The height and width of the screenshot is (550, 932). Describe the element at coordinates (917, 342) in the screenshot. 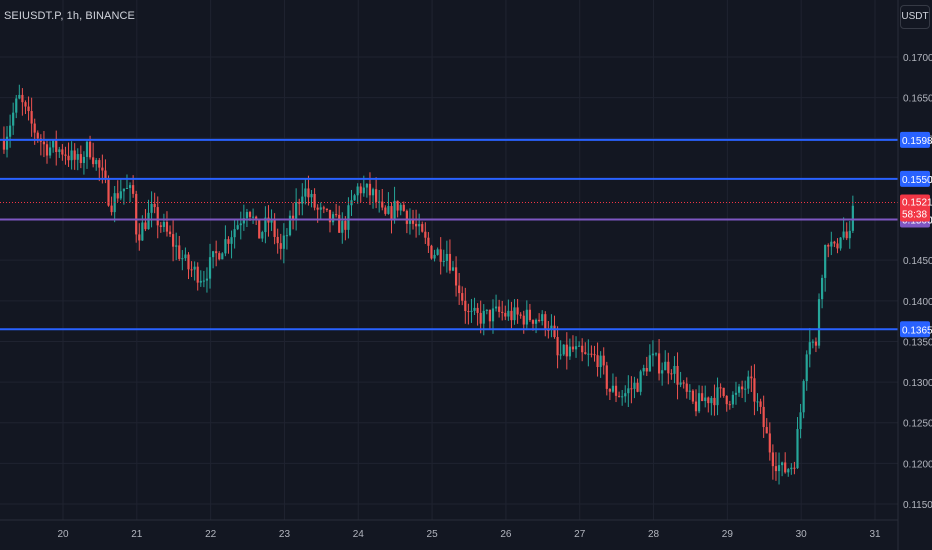

I see `y-tick-label: 0.1350` at that location.